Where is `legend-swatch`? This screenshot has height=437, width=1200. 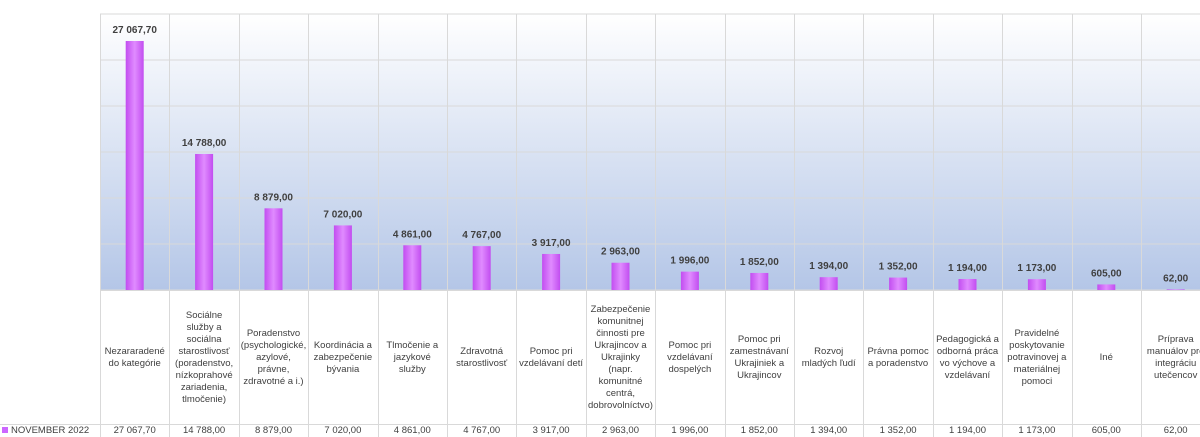 legend-swatch is located at coordinates (5, 430).